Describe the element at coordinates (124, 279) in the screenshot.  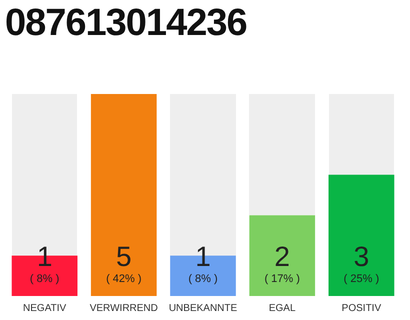
I see `annotation: ( 42% )` at that location.